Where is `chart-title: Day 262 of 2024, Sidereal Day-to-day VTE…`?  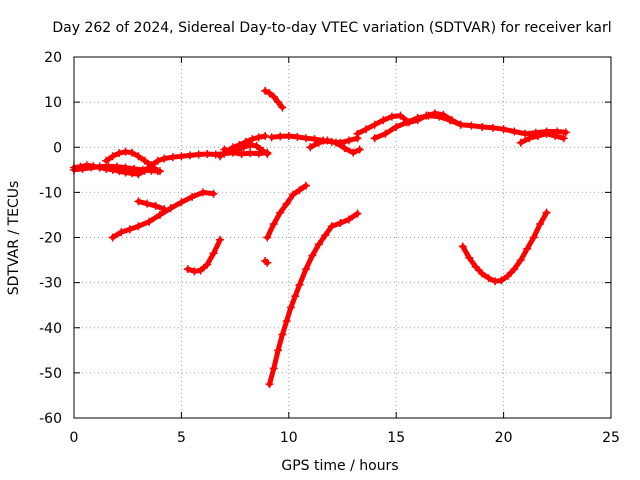
chart-title: Day 262 of 2024, Sidereal Day-to-day VTE… is located at coordinates (331, 28).